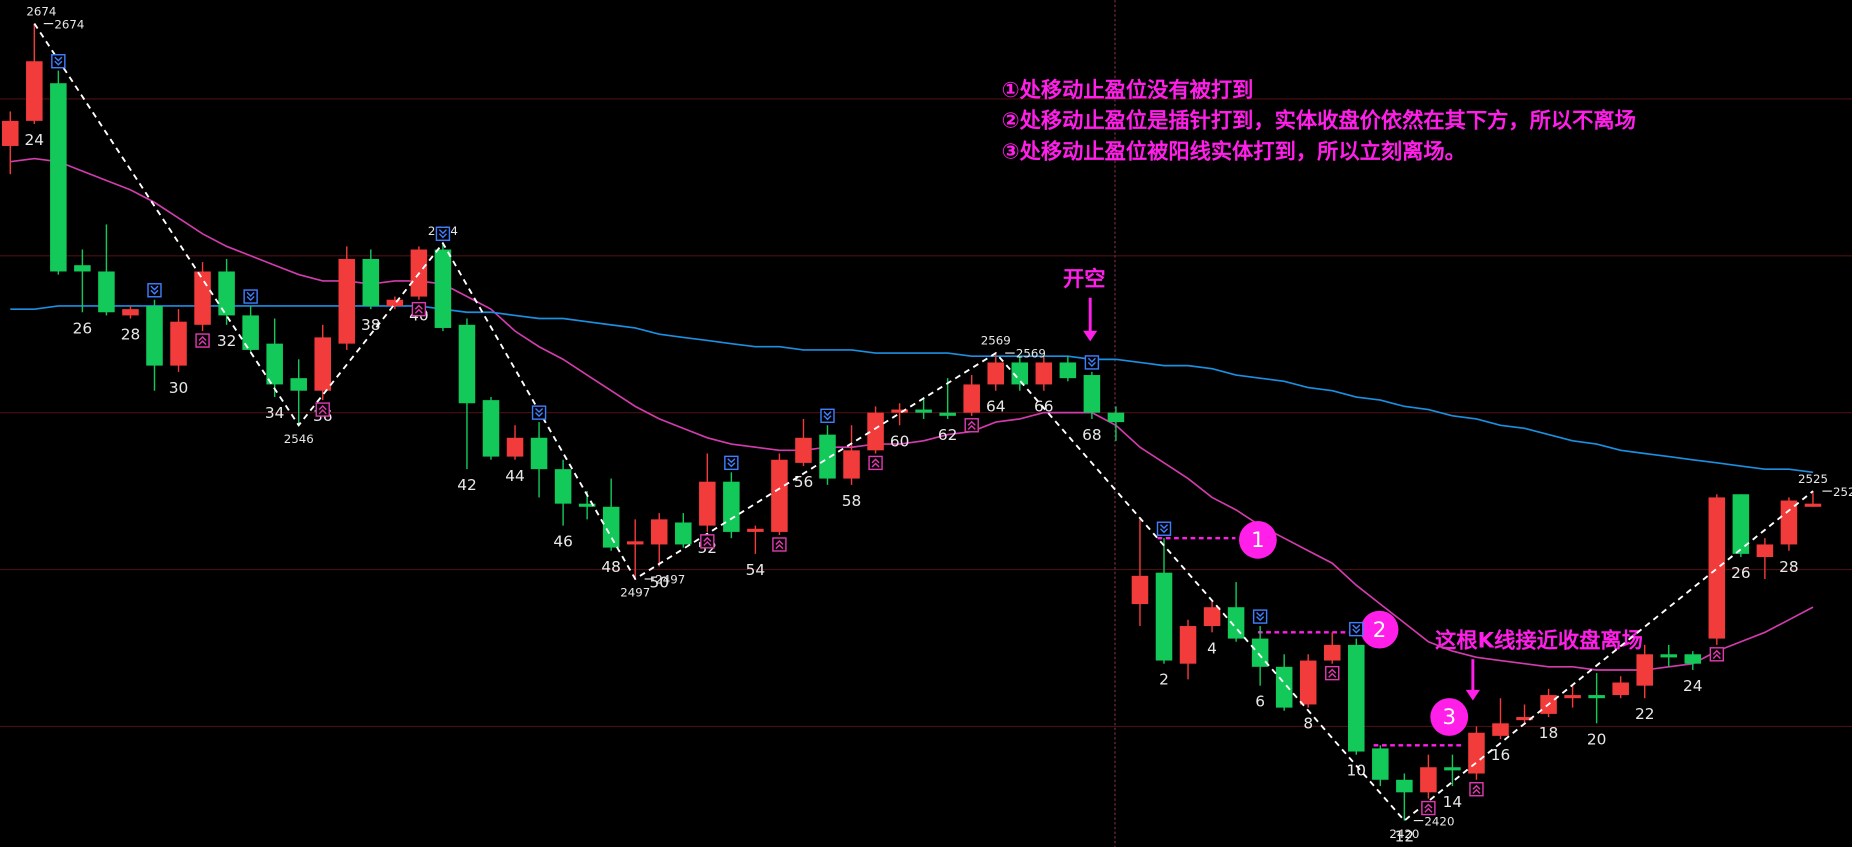 The image size is (1852, 847). Describe the element at coordinates (756, 570) in the screenshot. I see `candle-label: 54` at that location.